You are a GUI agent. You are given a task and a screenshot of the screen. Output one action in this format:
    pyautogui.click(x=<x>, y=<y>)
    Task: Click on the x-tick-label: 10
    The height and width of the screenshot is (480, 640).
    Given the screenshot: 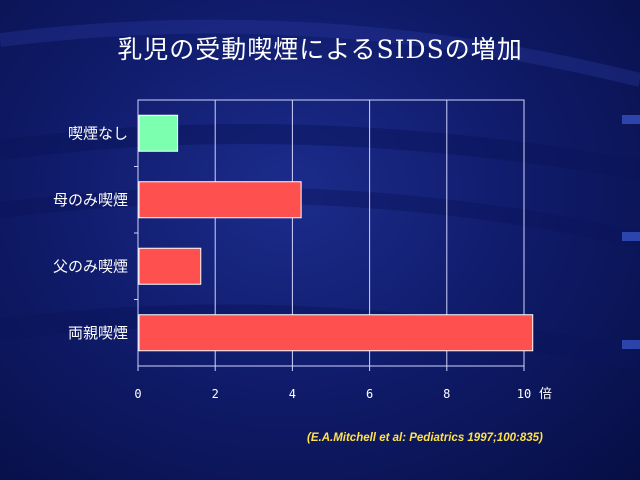 What is the action you would take?
    pyautogui.click(x=524, y=394)
    